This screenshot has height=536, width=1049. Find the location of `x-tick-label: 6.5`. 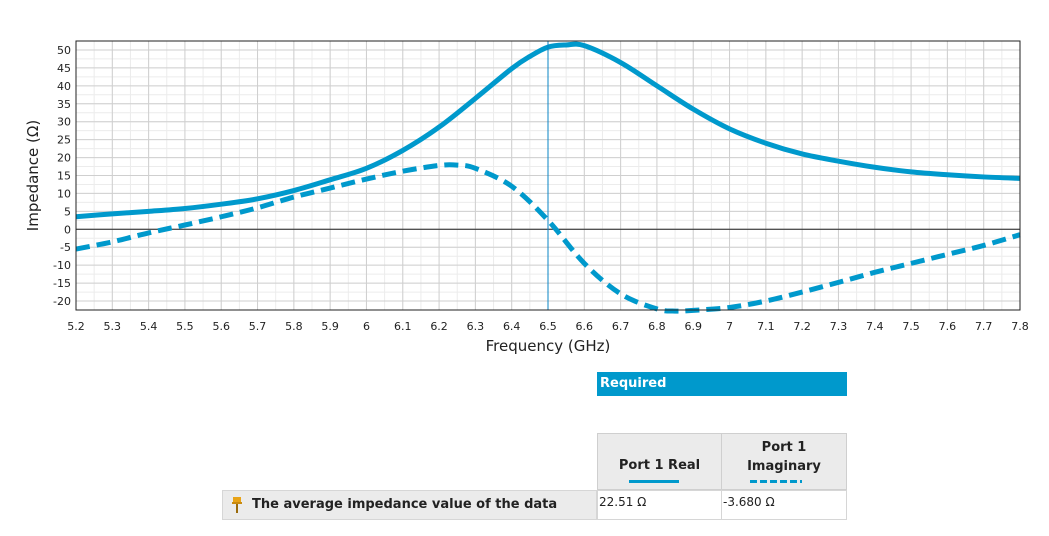

x-tick-label: 6.5 is located at coordinates (548, 326).